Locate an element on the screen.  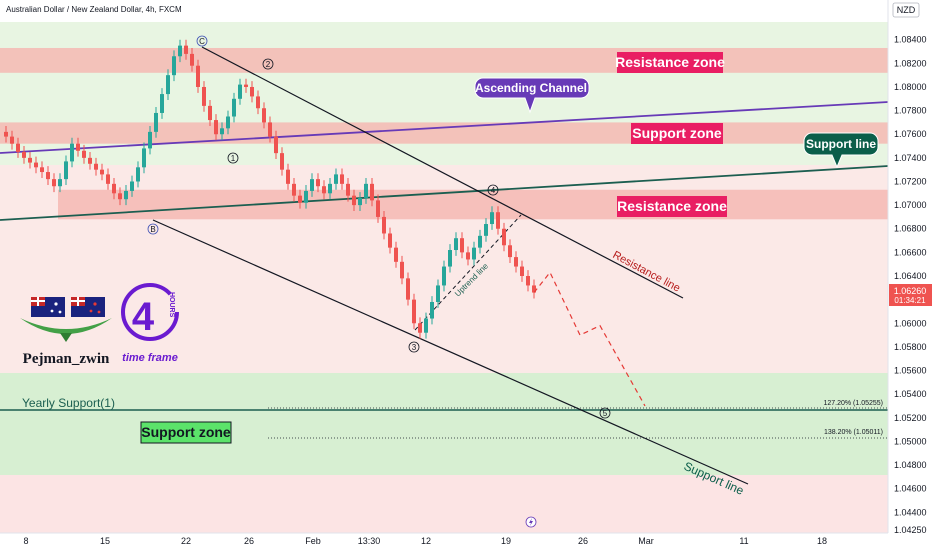
currency-badge-bg is located at coordinates (906, 10).